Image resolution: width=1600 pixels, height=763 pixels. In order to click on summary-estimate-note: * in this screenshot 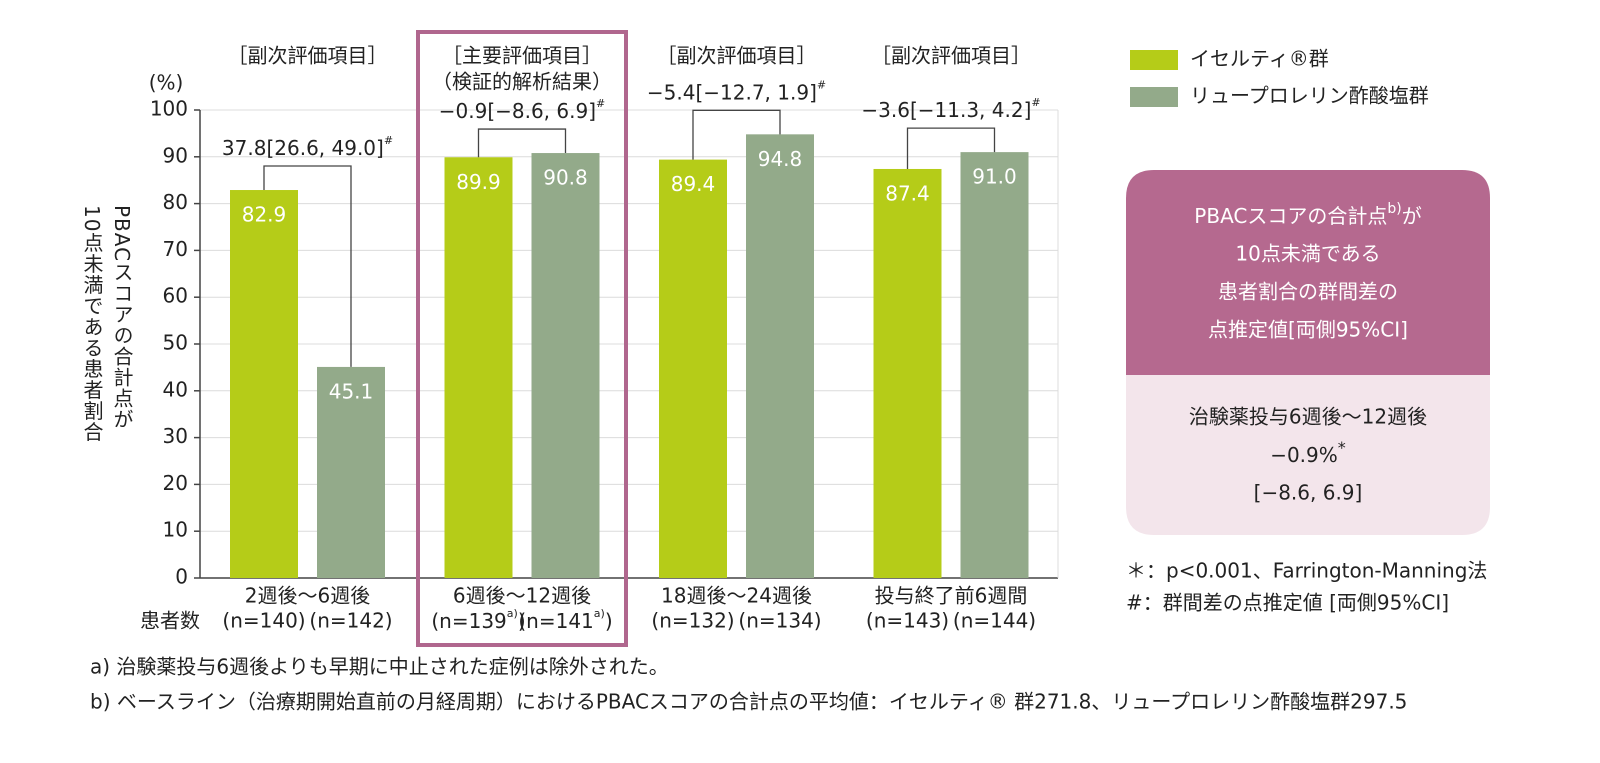, I will do `click(1342, 447)`.